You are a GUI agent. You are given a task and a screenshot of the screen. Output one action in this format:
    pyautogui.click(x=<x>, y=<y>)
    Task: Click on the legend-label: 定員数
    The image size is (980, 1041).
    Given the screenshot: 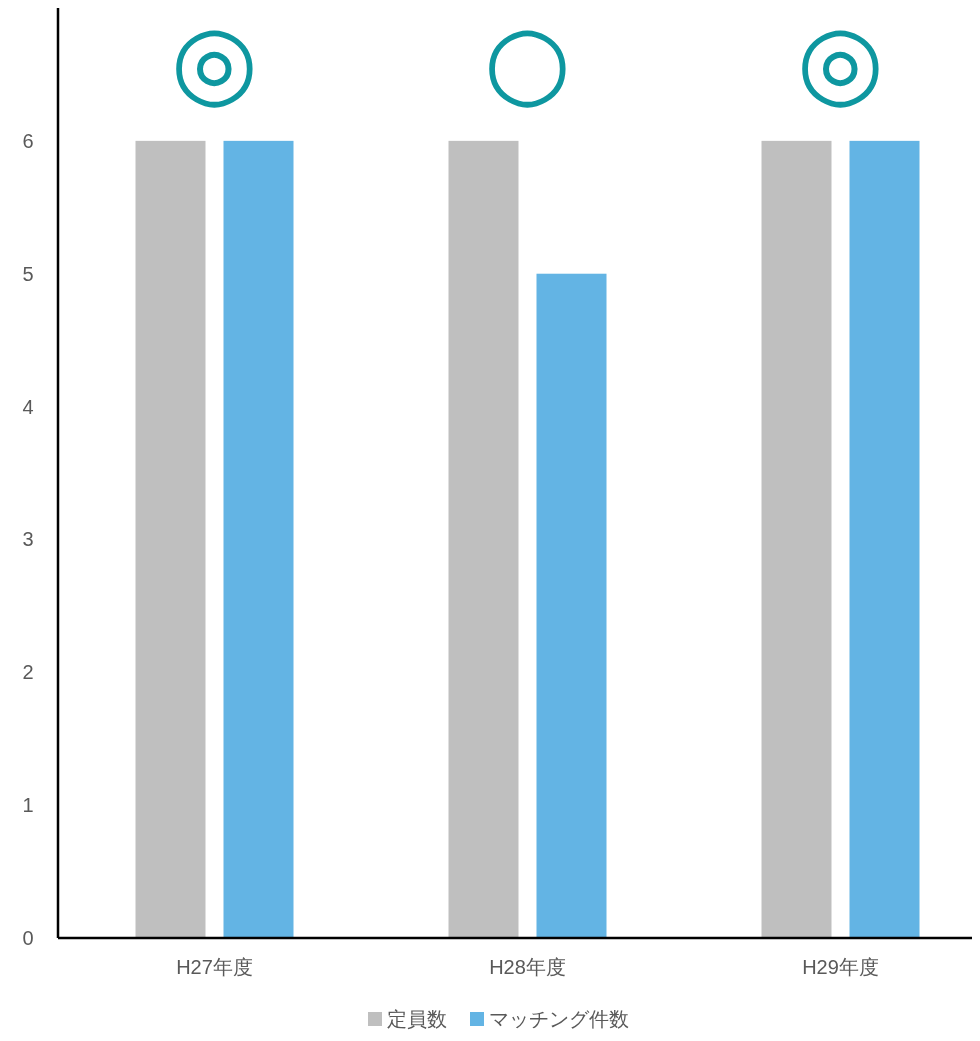 What is the action you would take?
    pyautogui.click(x=417, y=1019)
    